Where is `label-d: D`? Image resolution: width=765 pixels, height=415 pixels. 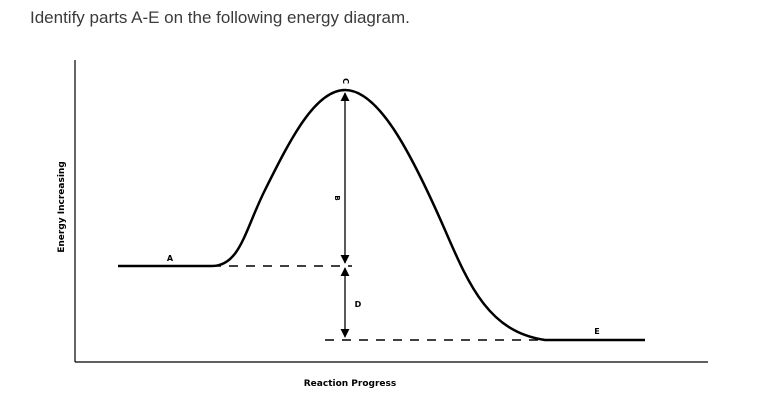 label-d: D is located at coordinates (358, 304).